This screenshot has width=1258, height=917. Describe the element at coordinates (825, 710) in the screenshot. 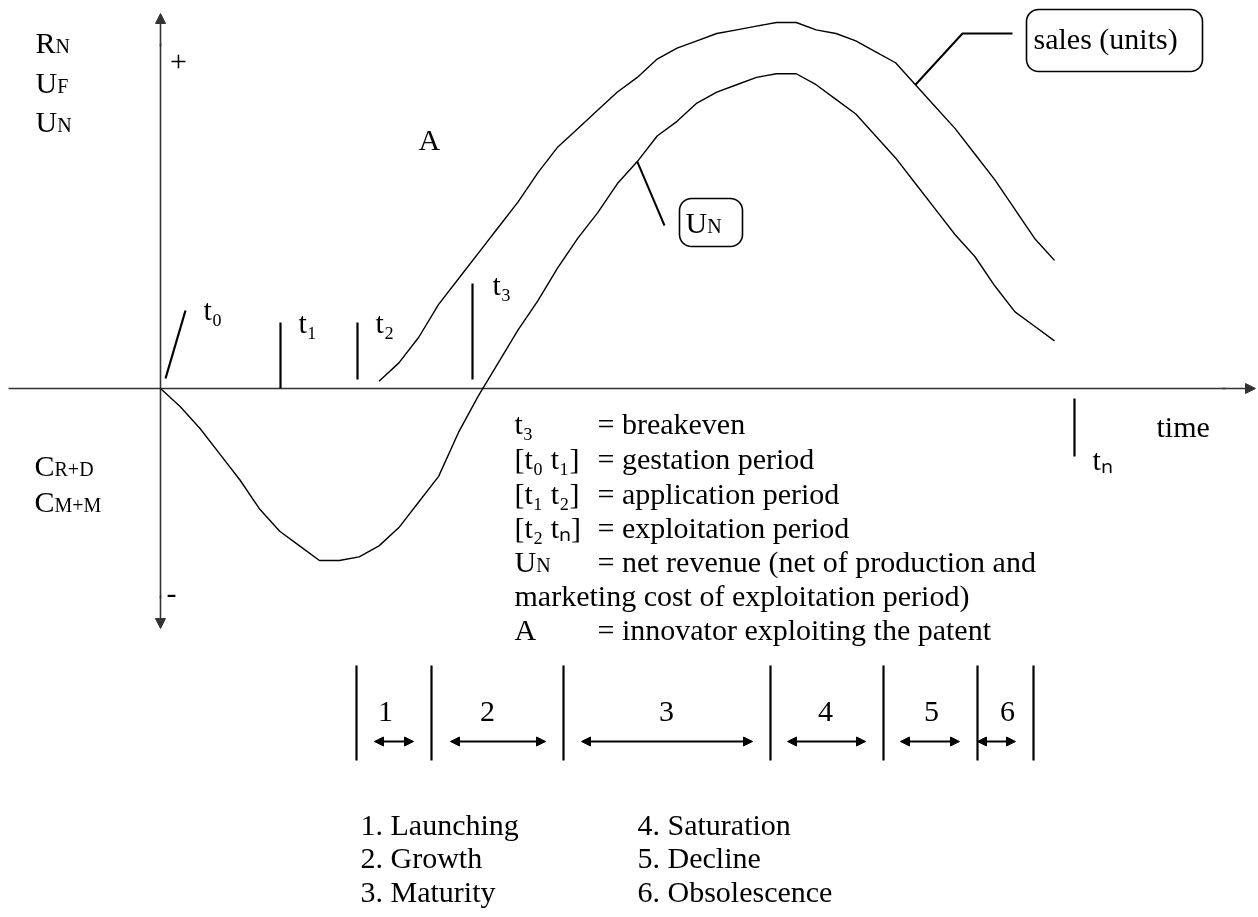

I see `text: 4` at that location.